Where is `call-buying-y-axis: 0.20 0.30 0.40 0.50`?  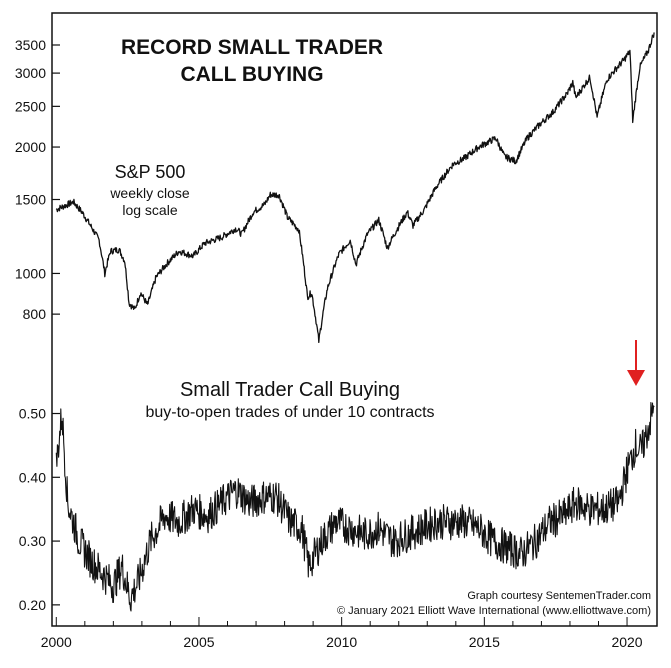 call-buying-y-axis: 0.20 0.30 0.40 0.50 is located at coordinates (39, 509).